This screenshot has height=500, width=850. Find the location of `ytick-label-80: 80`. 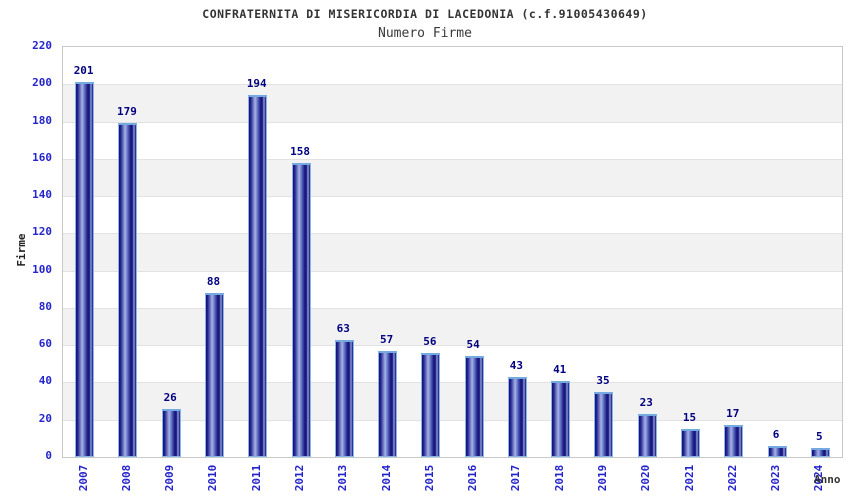

ytick-label-80: 80 is located at coordinates (45, 306).